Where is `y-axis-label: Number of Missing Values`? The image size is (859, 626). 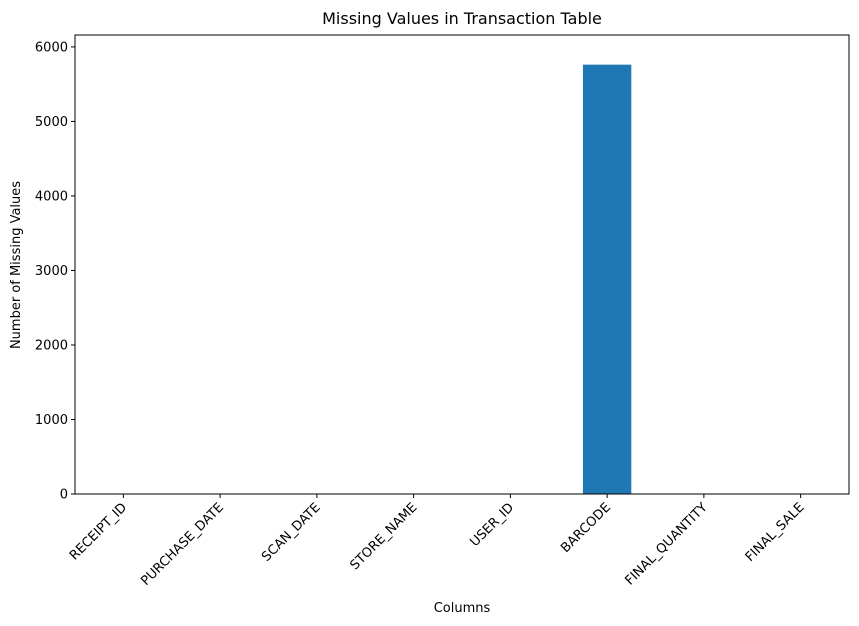
y-axis-label: Number of Missing Values is located at coordinates (16, 265).